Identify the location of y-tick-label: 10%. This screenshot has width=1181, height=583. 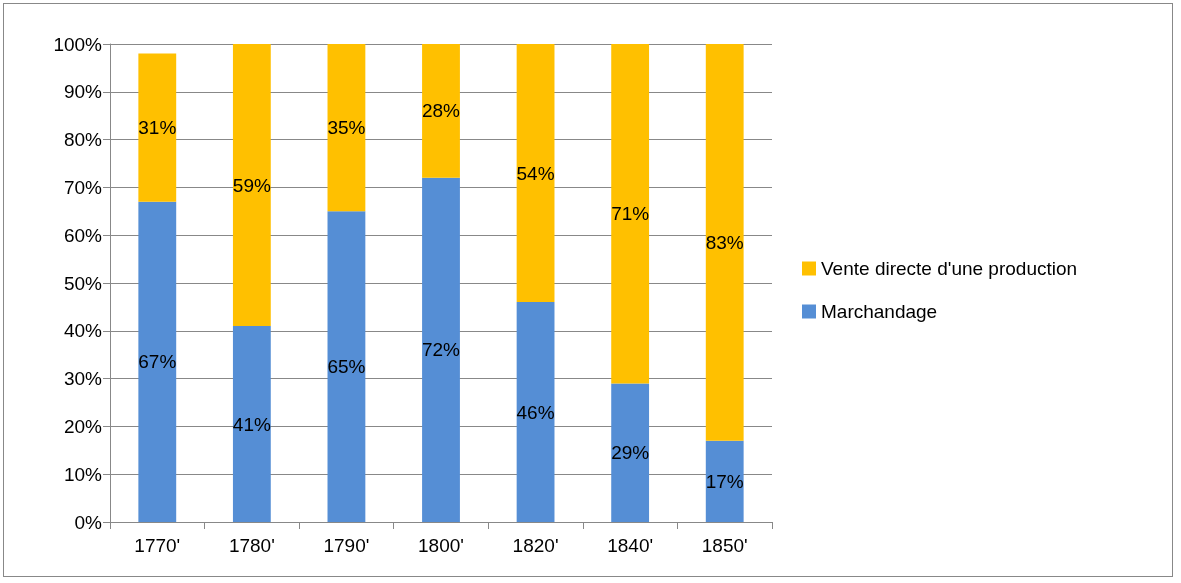
(83, 474).